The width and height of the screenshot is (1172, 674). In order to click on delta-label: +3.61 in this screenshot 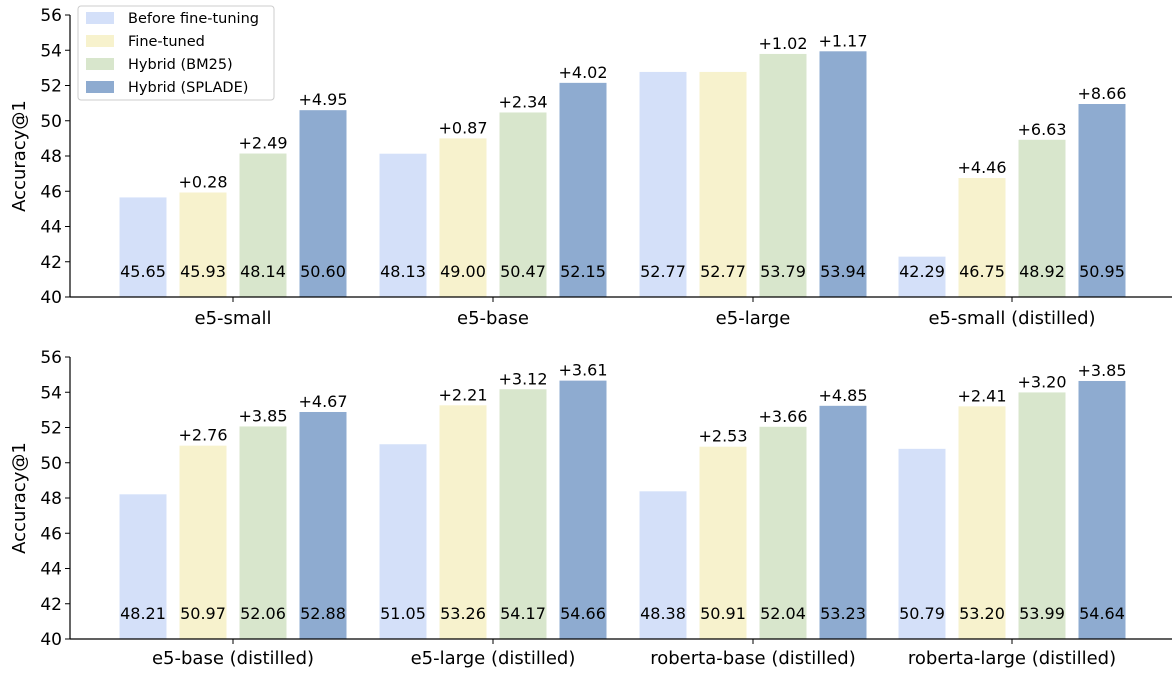, I will do `click(582, 370)`.